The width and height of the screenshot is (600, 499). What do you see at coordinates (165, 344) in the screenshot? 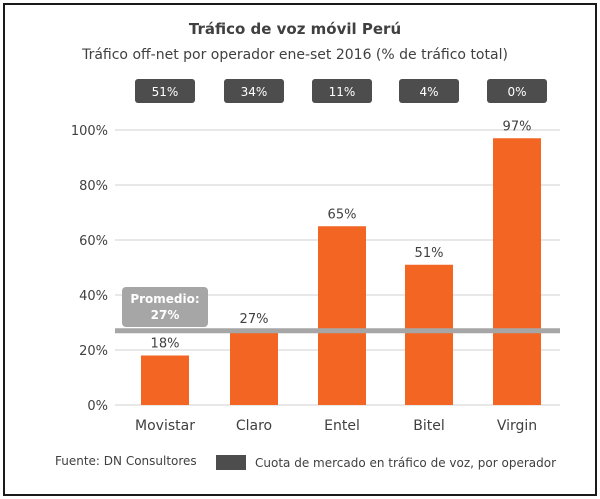
I see `data-label: 18%` at bounding box center [165, 344].